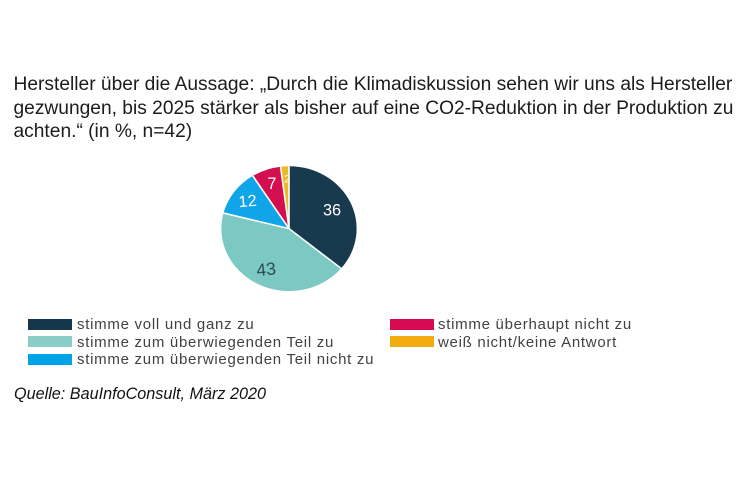  Describe the element at coordinates (332, 211) in the screenshot. I see `svg-text: 36` at that location.